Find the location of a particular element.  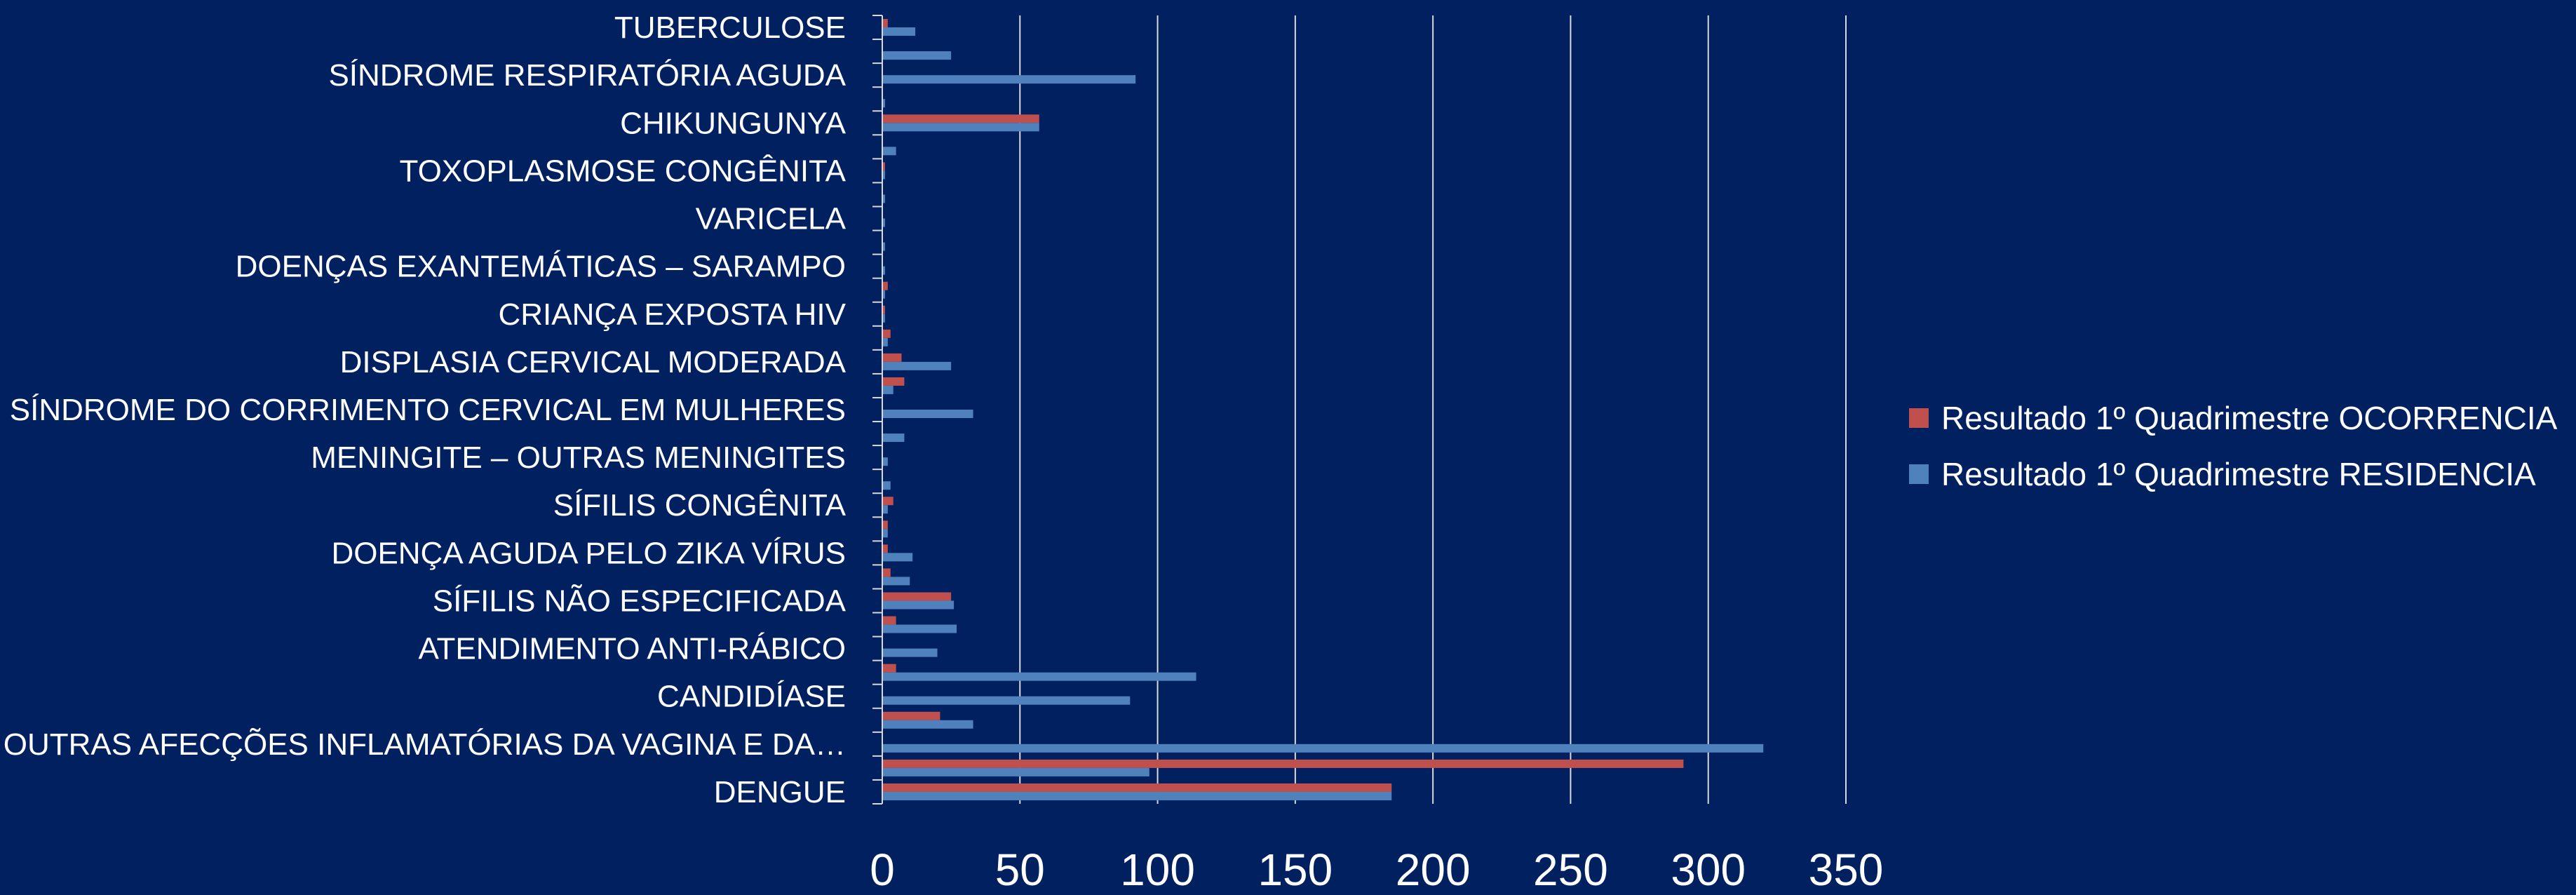

axes is located at coordinates (877, 410).